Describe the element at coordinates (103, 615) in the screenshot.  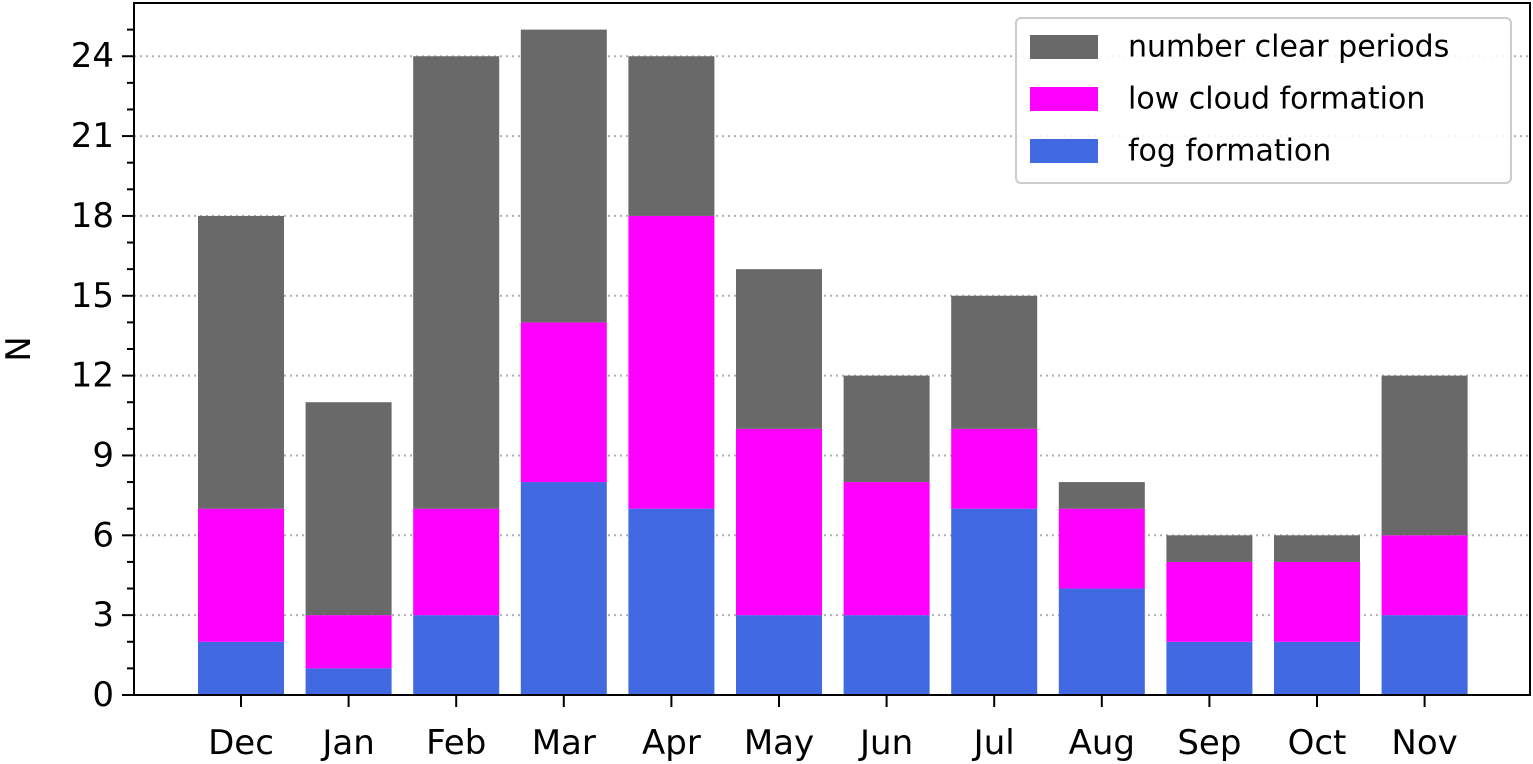
I see `y-tick-label: 3` at that location.